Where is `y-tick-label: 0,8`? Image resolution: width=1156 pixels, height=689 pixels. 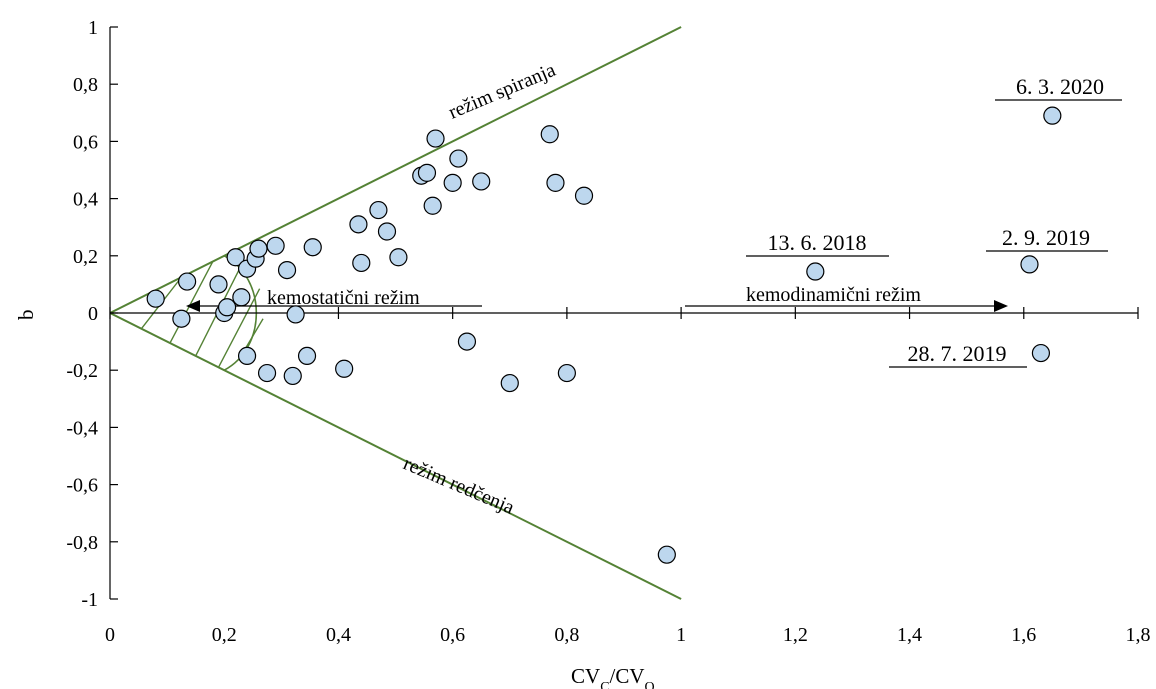 y-tick-label: 0,8 is located at coordinates (85, 85).